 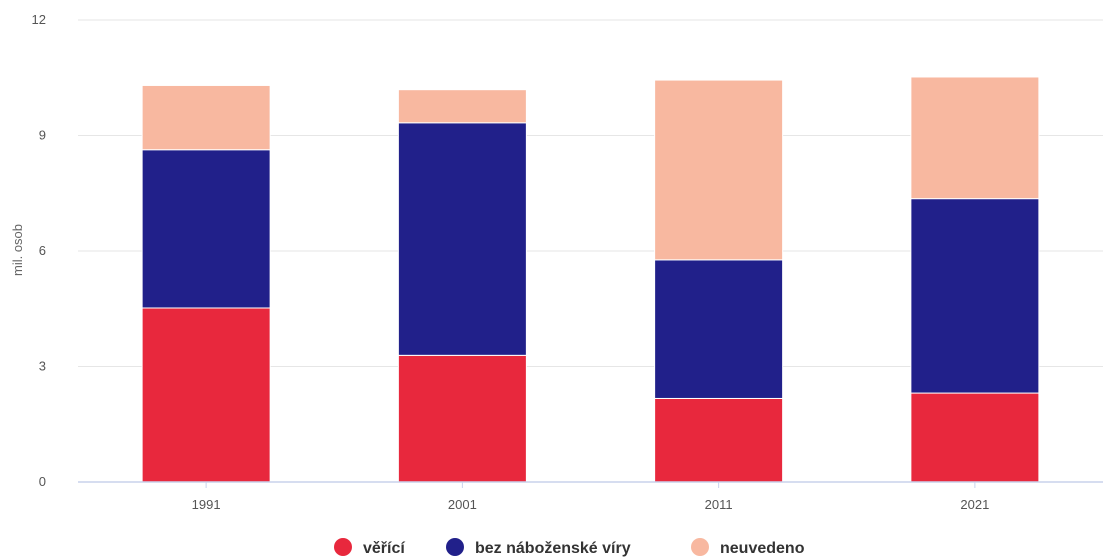 I want to click on x-tick-label: 2021, so click(x=974, y=504).